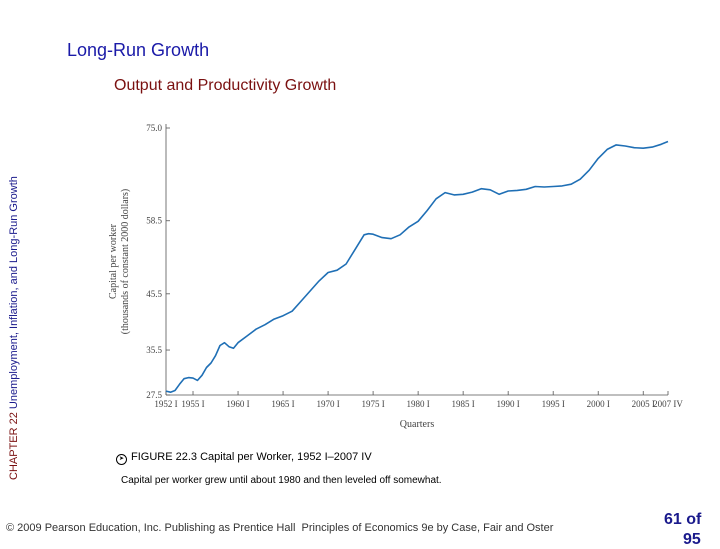 The width and height of the screenshot is (720, 549). What do you see at coordinates (282, 404) in the screenshot?
I see `x-tick-label: 1965 I` at bounding box center [282, 404].